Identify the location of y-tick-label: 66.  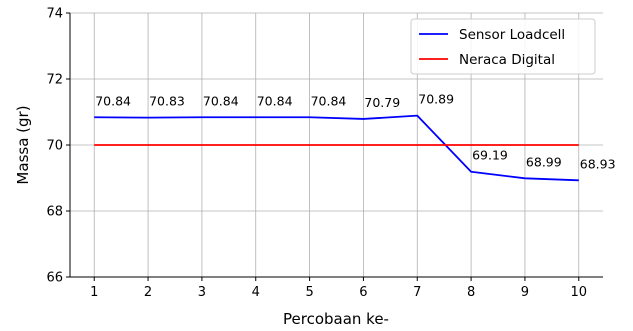
(54, 278).